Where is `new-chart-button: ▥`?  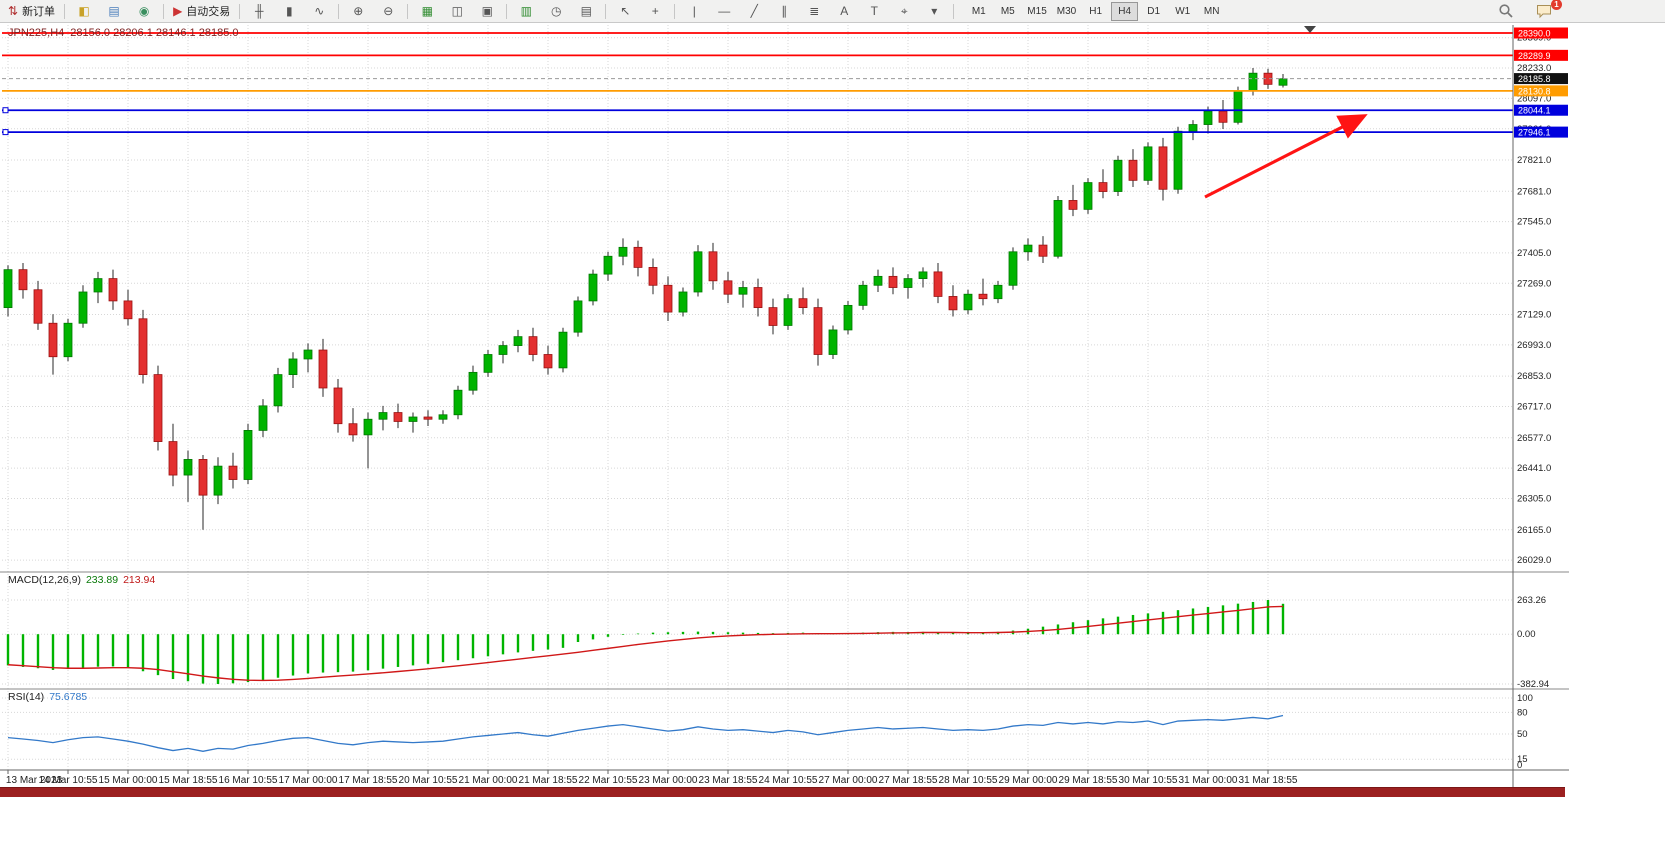
new-chart-button: ▥ is located at coordinates (526, 11).